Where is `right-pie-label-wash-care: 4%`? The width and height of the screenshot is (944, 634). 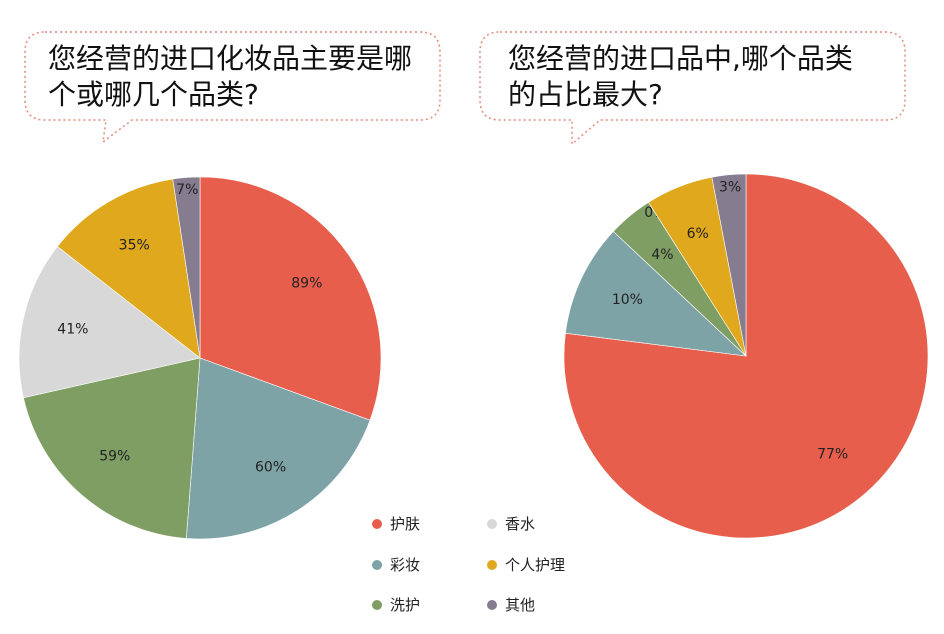
right-pie-label-wash-care: 4% is located at coordinates (662, 255).